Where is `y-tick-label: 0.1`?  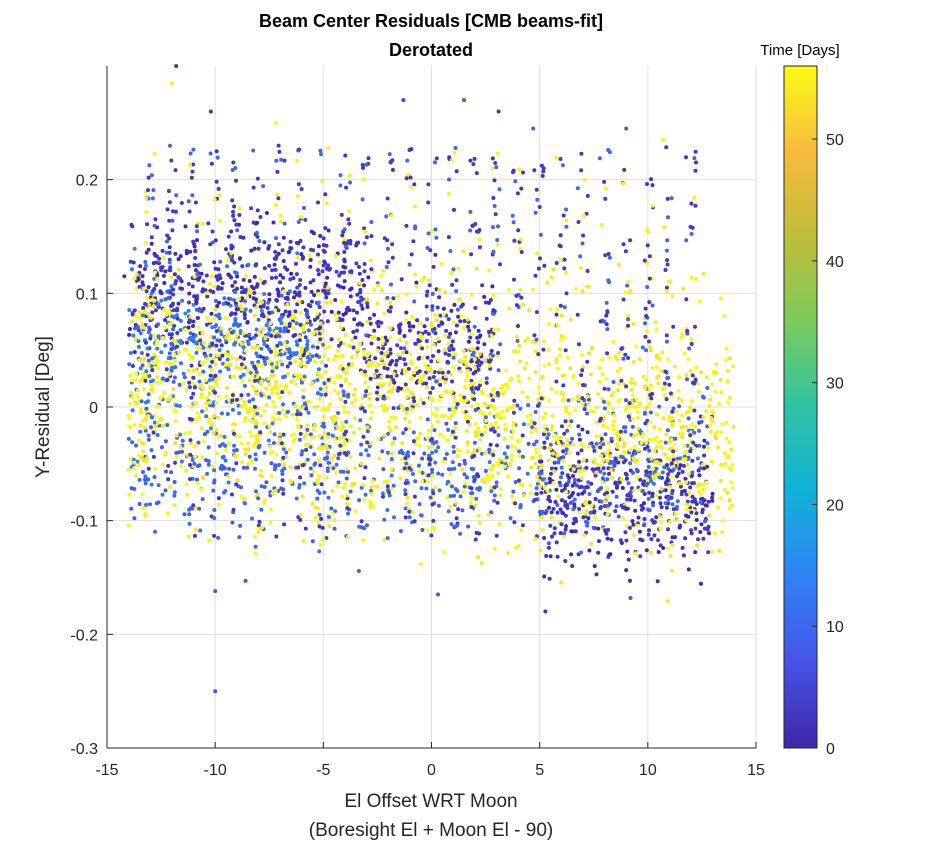 y-tick-label: 0.1 is located at coordinates (87, 294).